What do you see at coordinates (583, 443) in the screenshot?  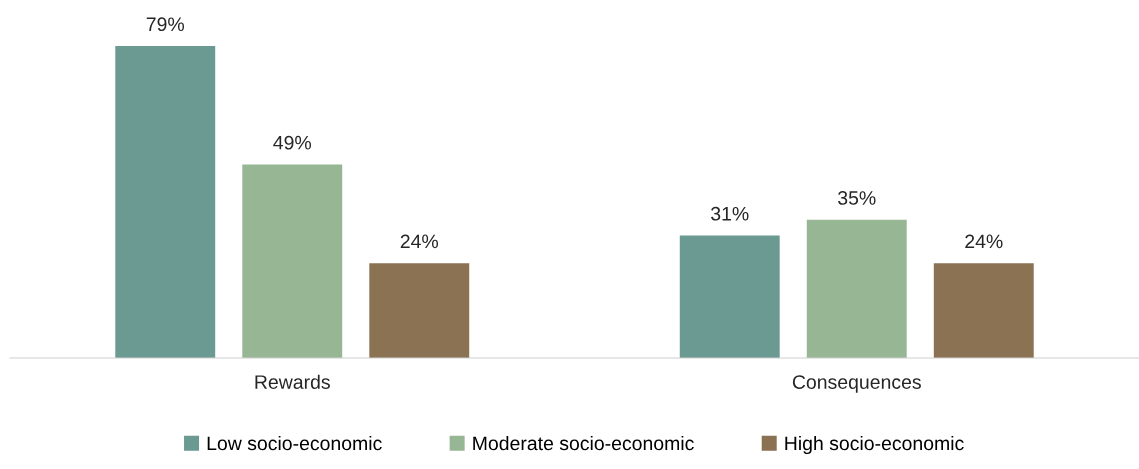 I see `legend-label: Moderate socio-economic` at bounding box center [583, 443].